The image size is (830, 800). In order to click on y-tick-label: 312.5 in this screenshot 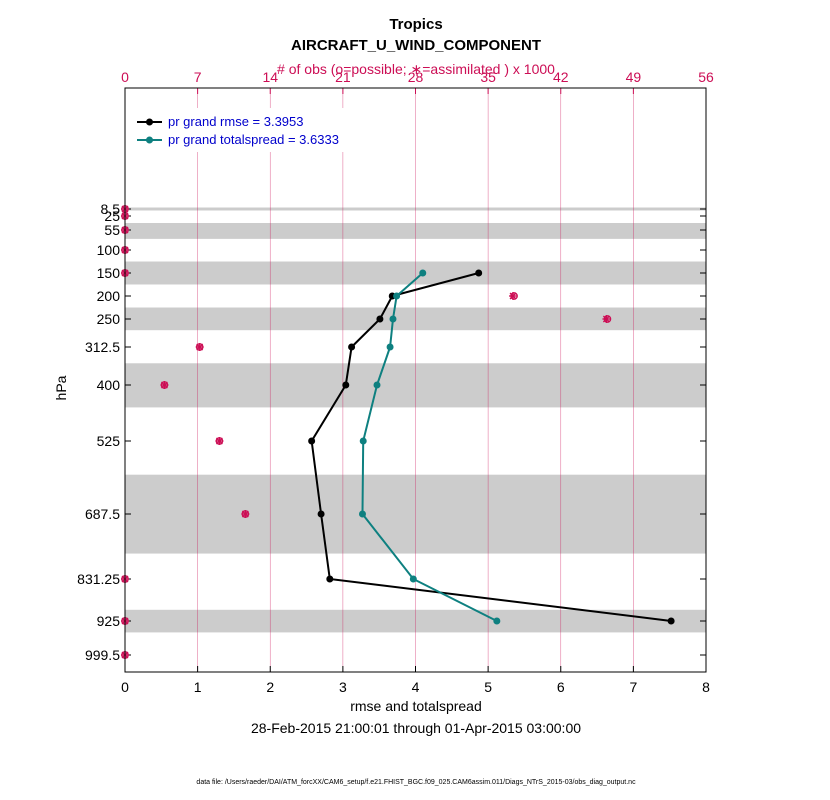, I will do `click(102, 347)`.